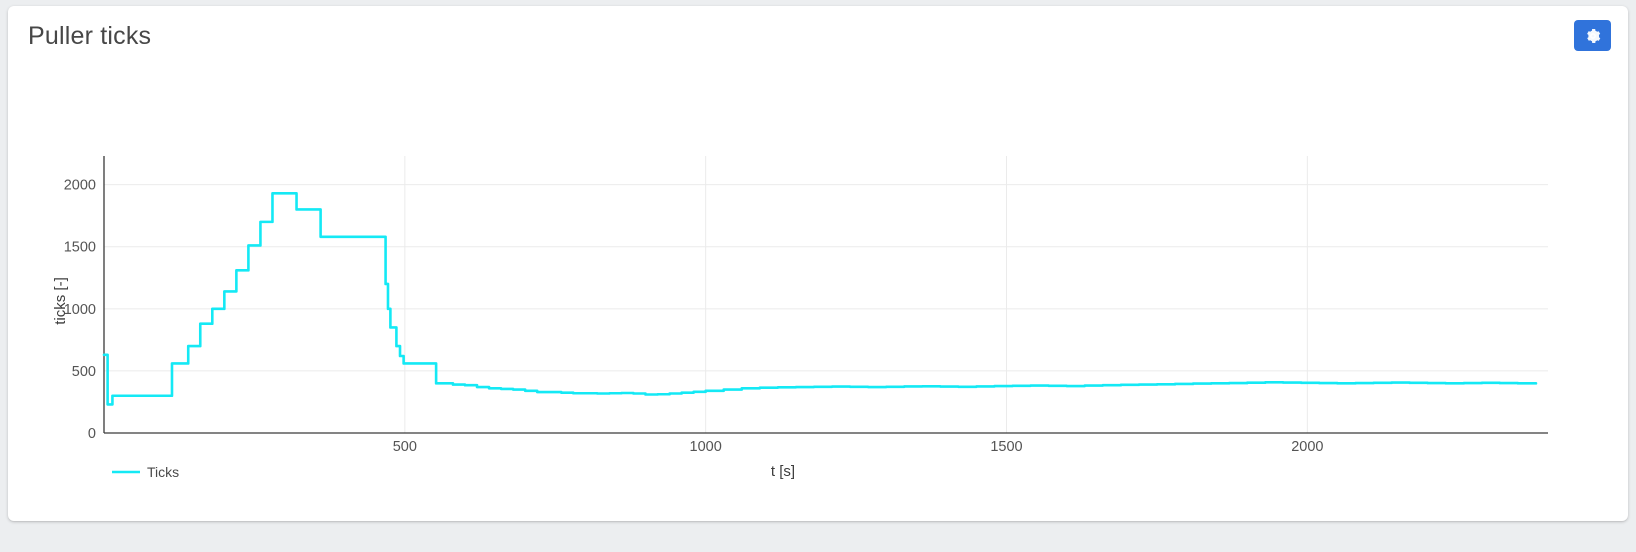 The height and width of the screenshot is (552, 1636). What do you see at coordinates (1006, 447) in the screenshot?
I see `x-tick-label: 1500` at bounding box center [1006, 447].